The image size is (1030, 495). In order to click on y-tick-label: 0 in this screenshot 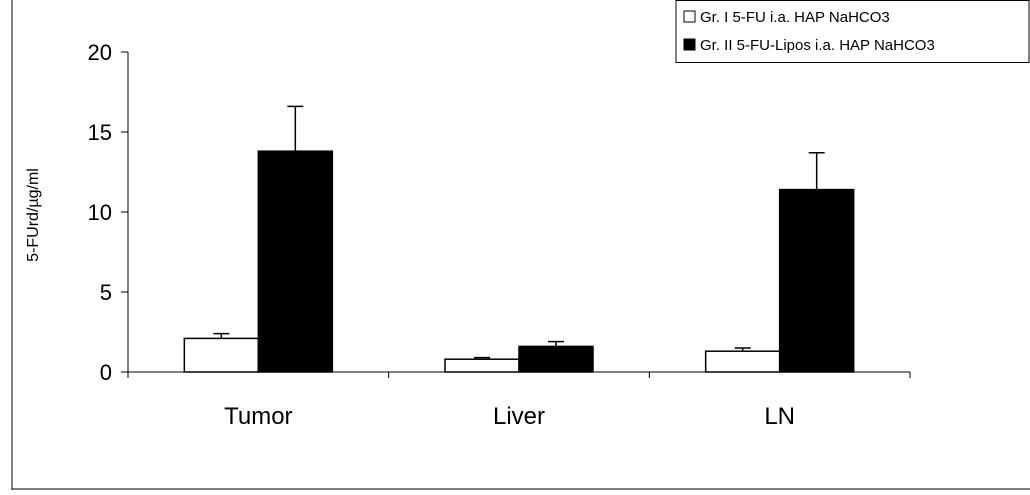, I will do `click(106, 372)`.